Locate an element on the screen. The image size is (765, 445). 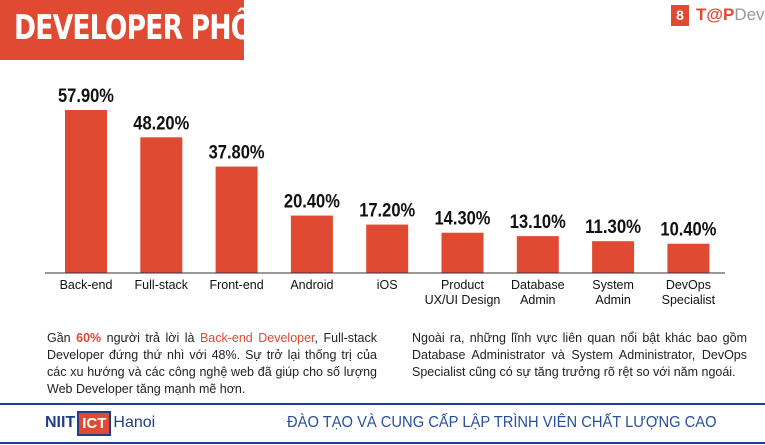
category-label: Front-end is located at coordinates (236, 285).